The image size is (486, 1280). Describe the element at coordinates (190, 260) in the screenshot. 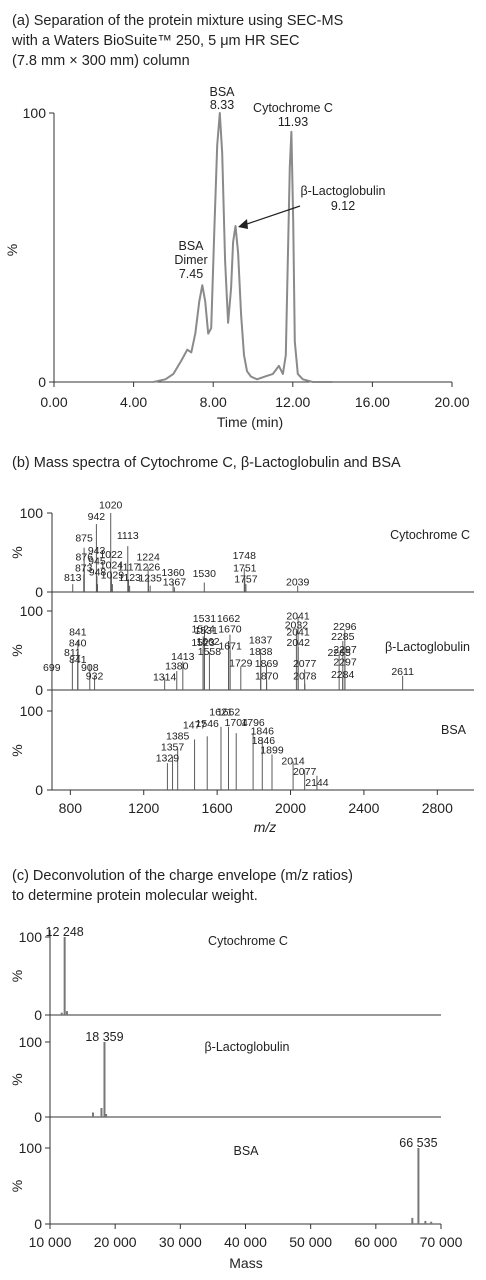

I see `bsa-dimer-peak-label-line-2: Dimer` at that location.